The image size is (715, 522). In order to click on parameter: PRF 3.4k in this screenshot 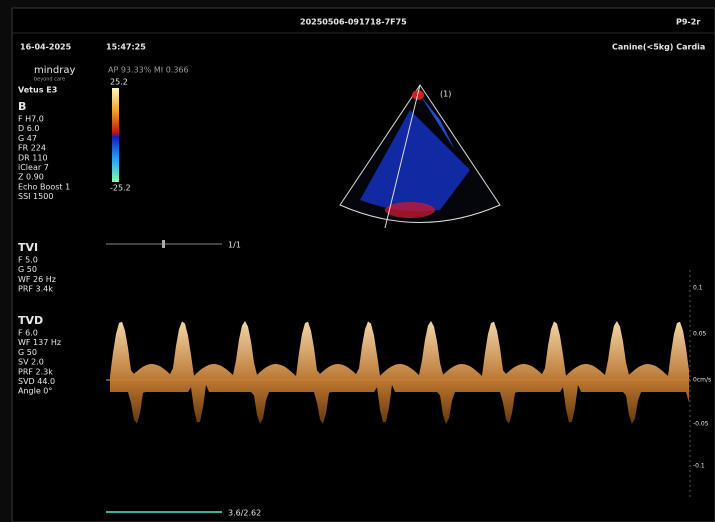, I will do `click(35, 289)`.